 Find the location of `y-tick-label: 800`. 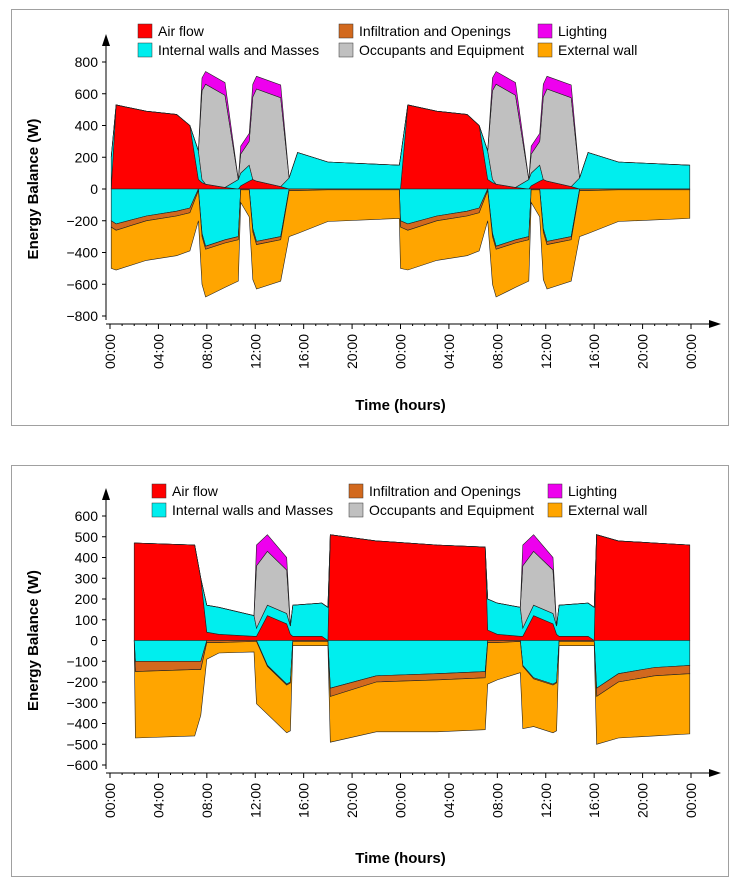

y-tick-label: 800 is located at coordinates (87, 62).